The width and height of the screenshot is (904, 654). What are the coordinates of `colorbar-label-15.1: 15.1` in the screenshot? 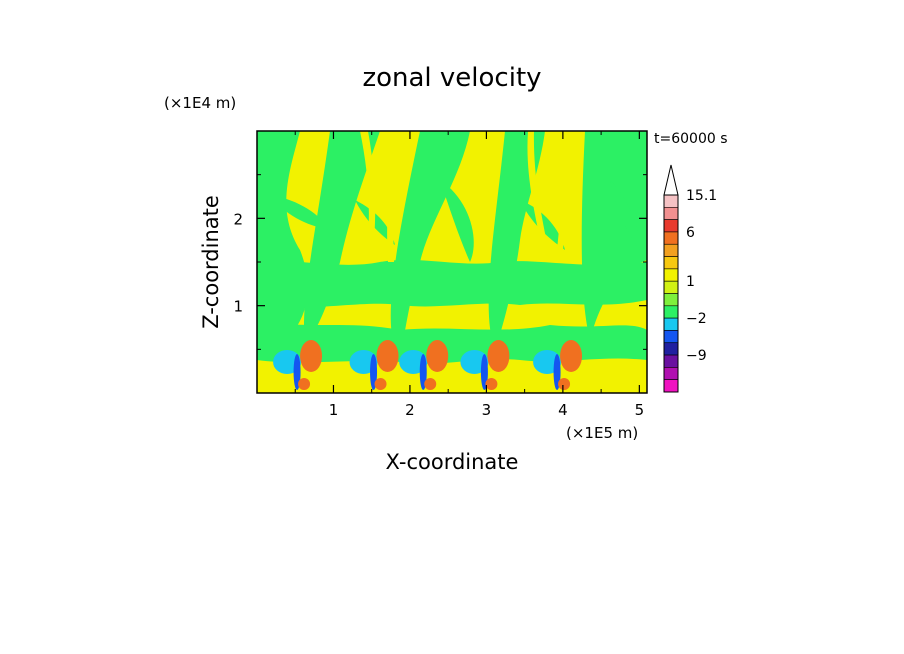 It's located at (701, 196).